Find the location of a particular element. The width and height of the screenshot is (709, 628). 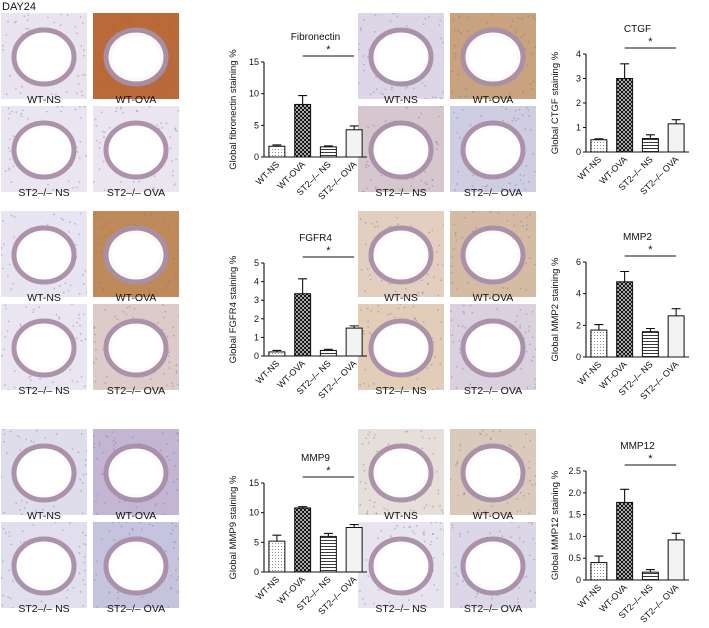

y-axis-label: Global MMP9 staining % is located at coordinates (233, 527).